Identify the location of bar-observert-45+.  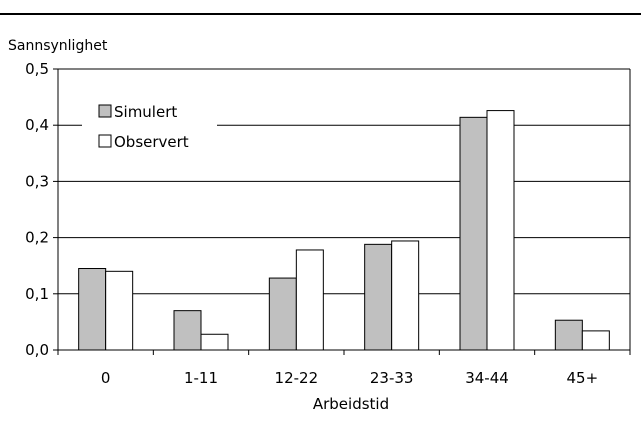
(595, 340).